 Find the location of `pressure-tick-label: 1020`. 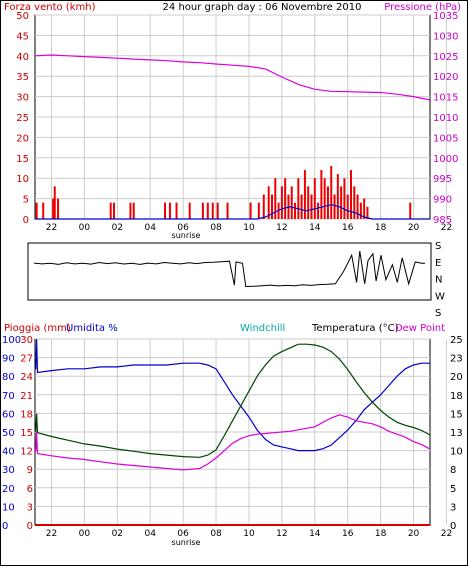

pressure-tick-label: 1020 is located at coordinates (445, 77).